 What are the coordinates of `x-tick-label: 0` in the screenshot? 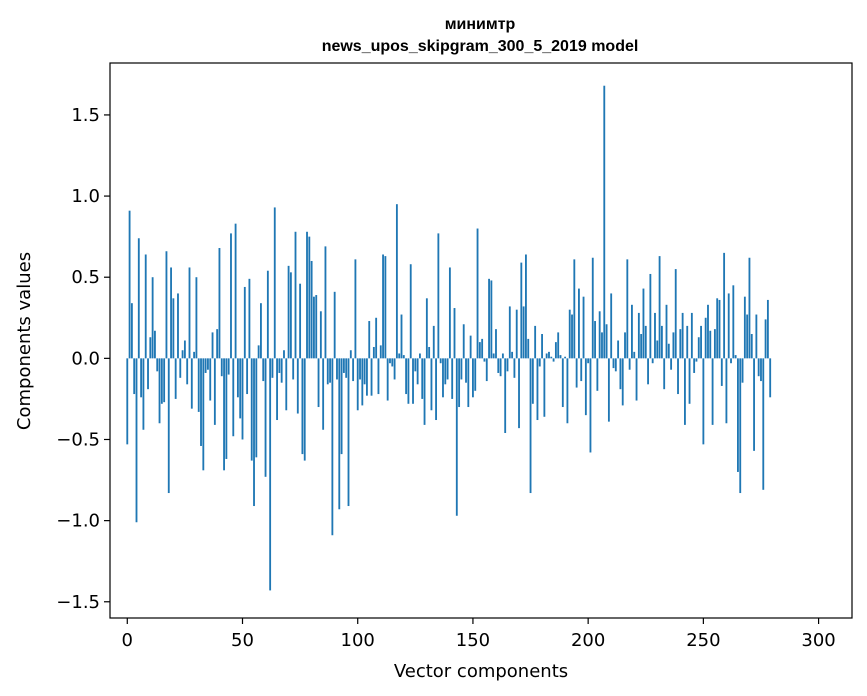 It's located at (127, 640).